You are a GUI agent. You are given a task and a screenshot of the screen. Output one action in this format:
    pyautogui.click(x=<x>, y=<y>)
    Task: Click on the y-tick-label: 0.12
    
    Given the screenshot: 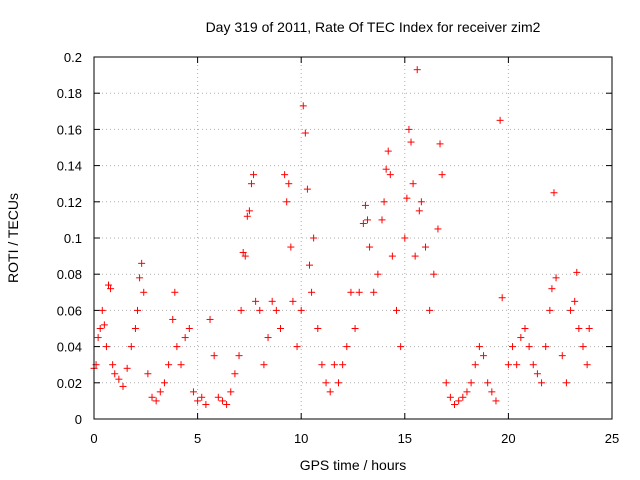 What is the action you would take?
    pyautogui.click(x=69, y=202)
    